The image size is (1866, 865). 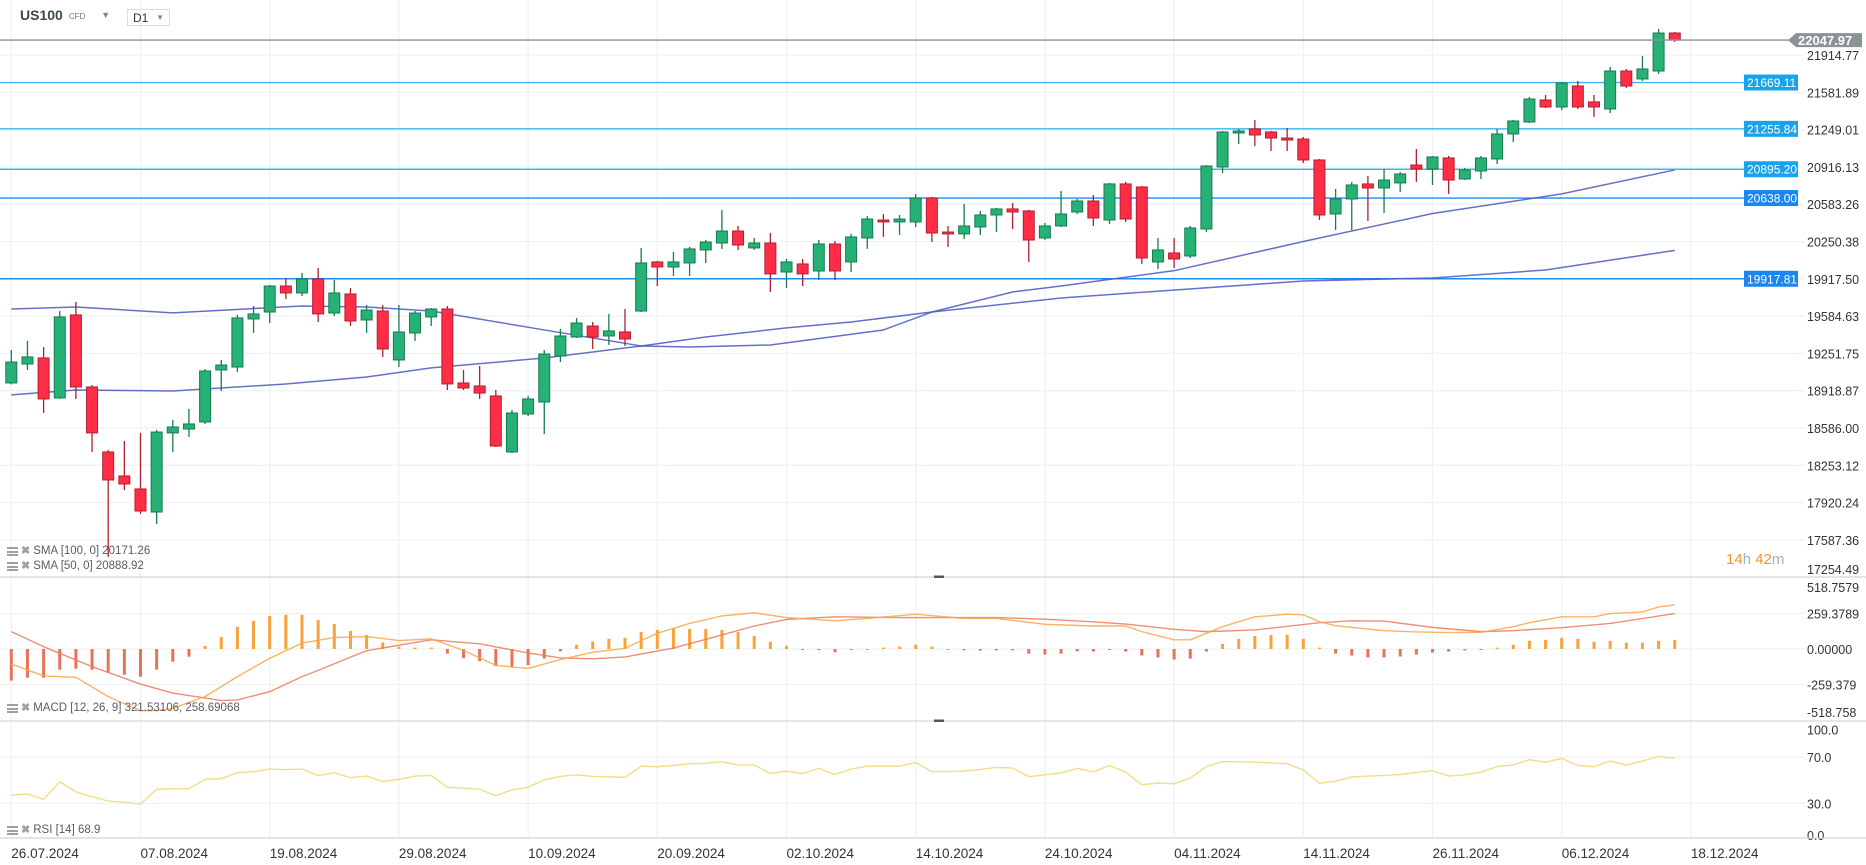 I want to click on symbol-dropdown-icon: ▼, so click(x=106, y=15).